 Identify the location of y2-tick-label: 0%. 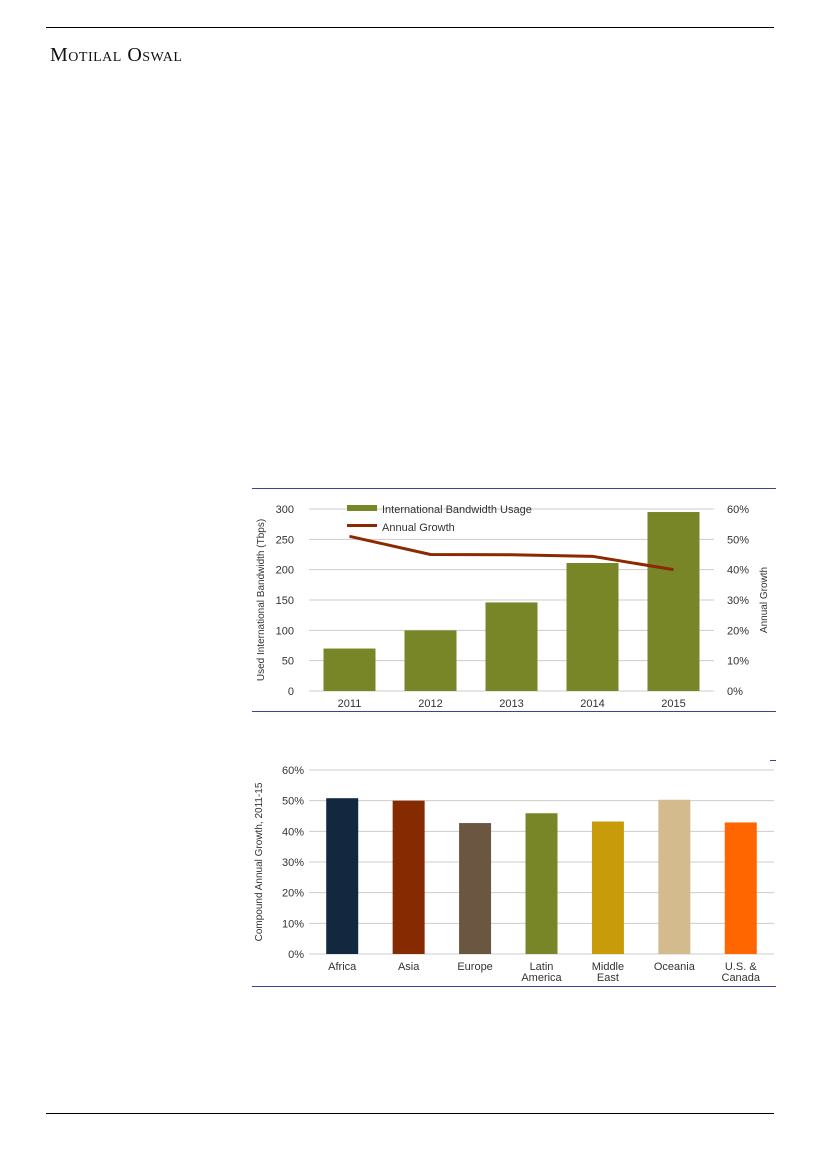
(735, 692).